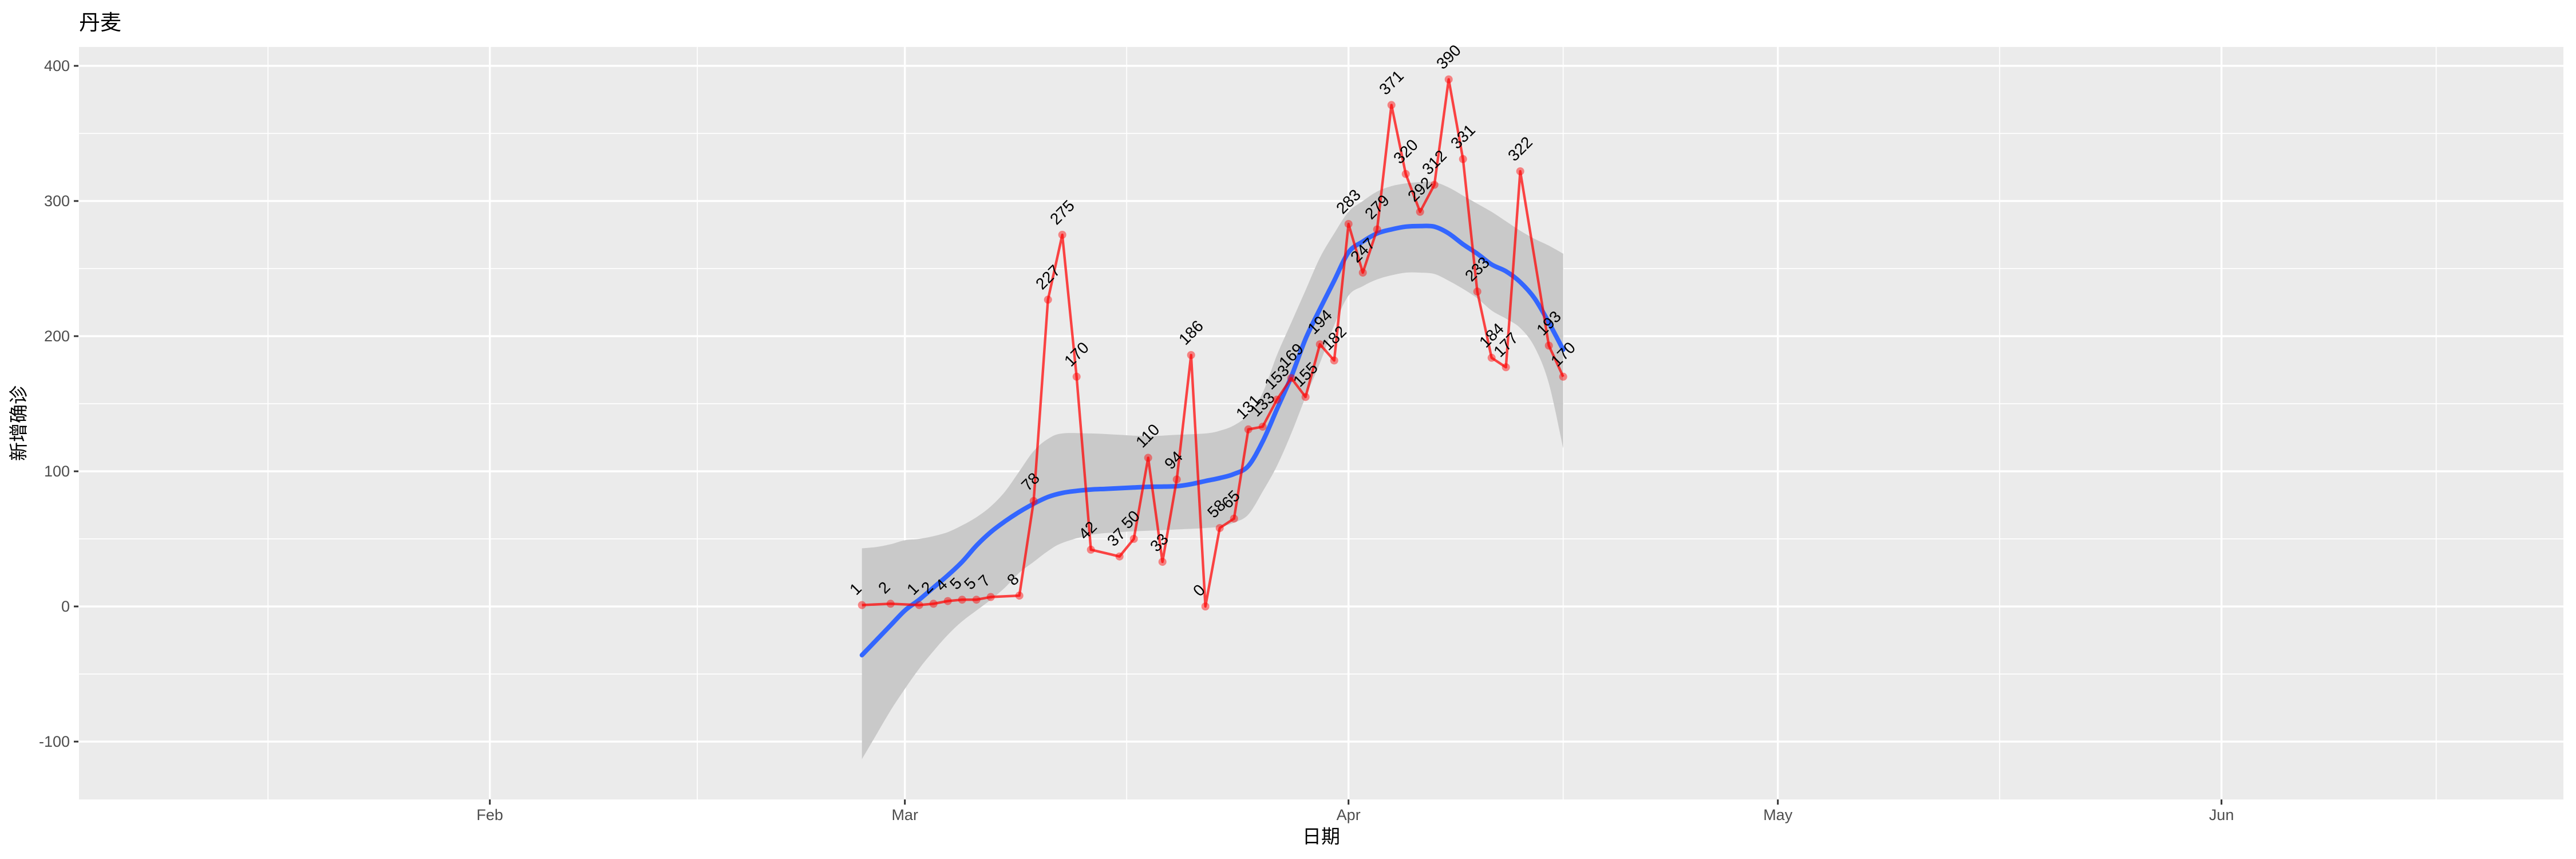 This screenshot has height=859, width=2576. What do you see at coordinates (1321, 837) in the screenshot?
I see `x-axis-title: 日期` at bounding box center [1321, 837].